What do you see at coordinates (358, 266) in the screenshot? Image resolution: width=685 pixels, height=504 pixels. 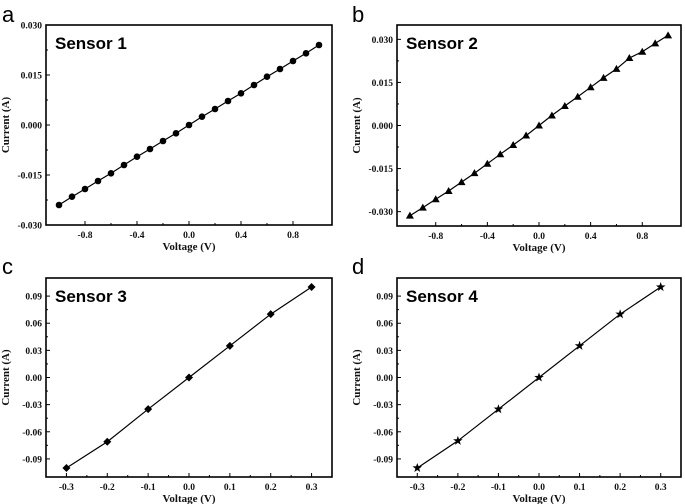 I see `panel-label: d` at bounding box center [358, 266].